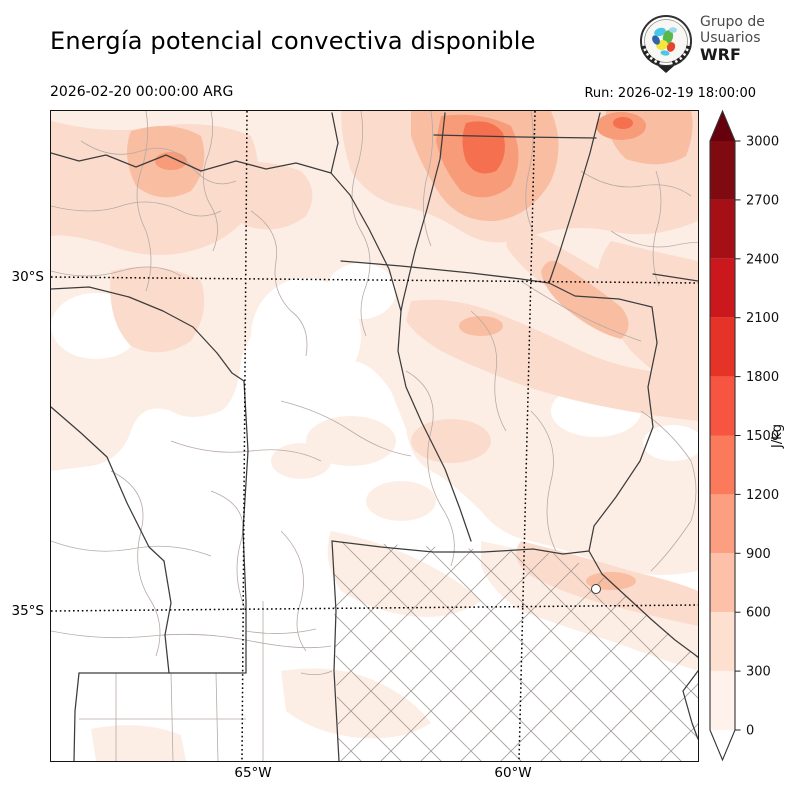 The height and width of the screenshot is (800, 800). What do you see at coordinates (762, 377) in the screenshot?
I see `cbar-tick-1800: 1800` at bounding box center [762, 377].